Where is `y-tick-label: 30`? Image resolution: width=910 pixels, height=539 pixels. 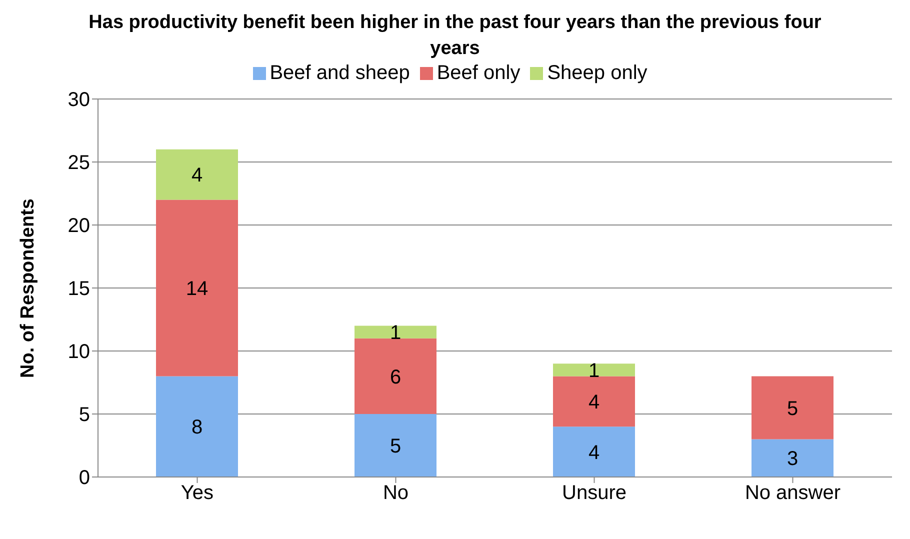 y-tick-label: 30 is located at coordinates (79, 100).